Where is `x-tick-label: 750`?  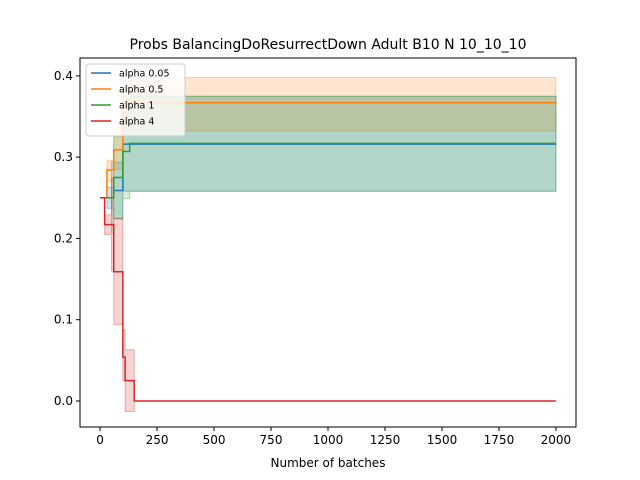 x-tick-label: 750 is located at coordinates (271, 440).